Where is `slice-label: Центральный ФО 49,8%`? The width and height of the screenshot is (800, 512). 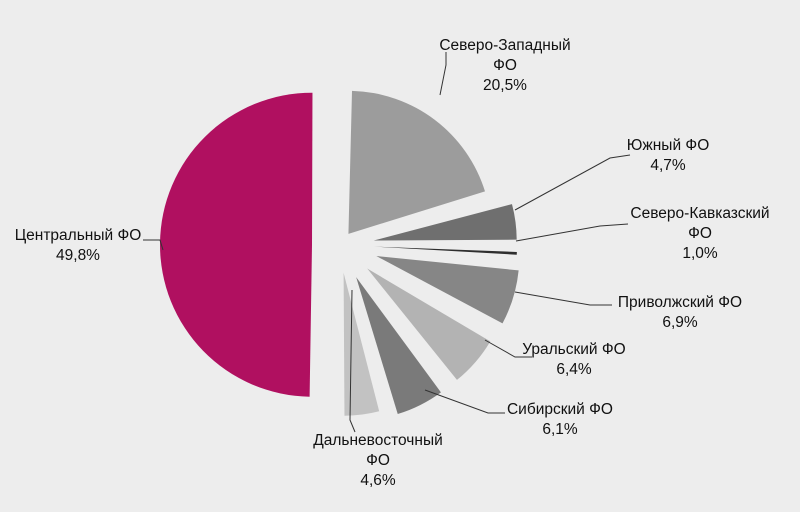 slice-label: Центральный ФО 49,8% is located at coordinates (78, 245).